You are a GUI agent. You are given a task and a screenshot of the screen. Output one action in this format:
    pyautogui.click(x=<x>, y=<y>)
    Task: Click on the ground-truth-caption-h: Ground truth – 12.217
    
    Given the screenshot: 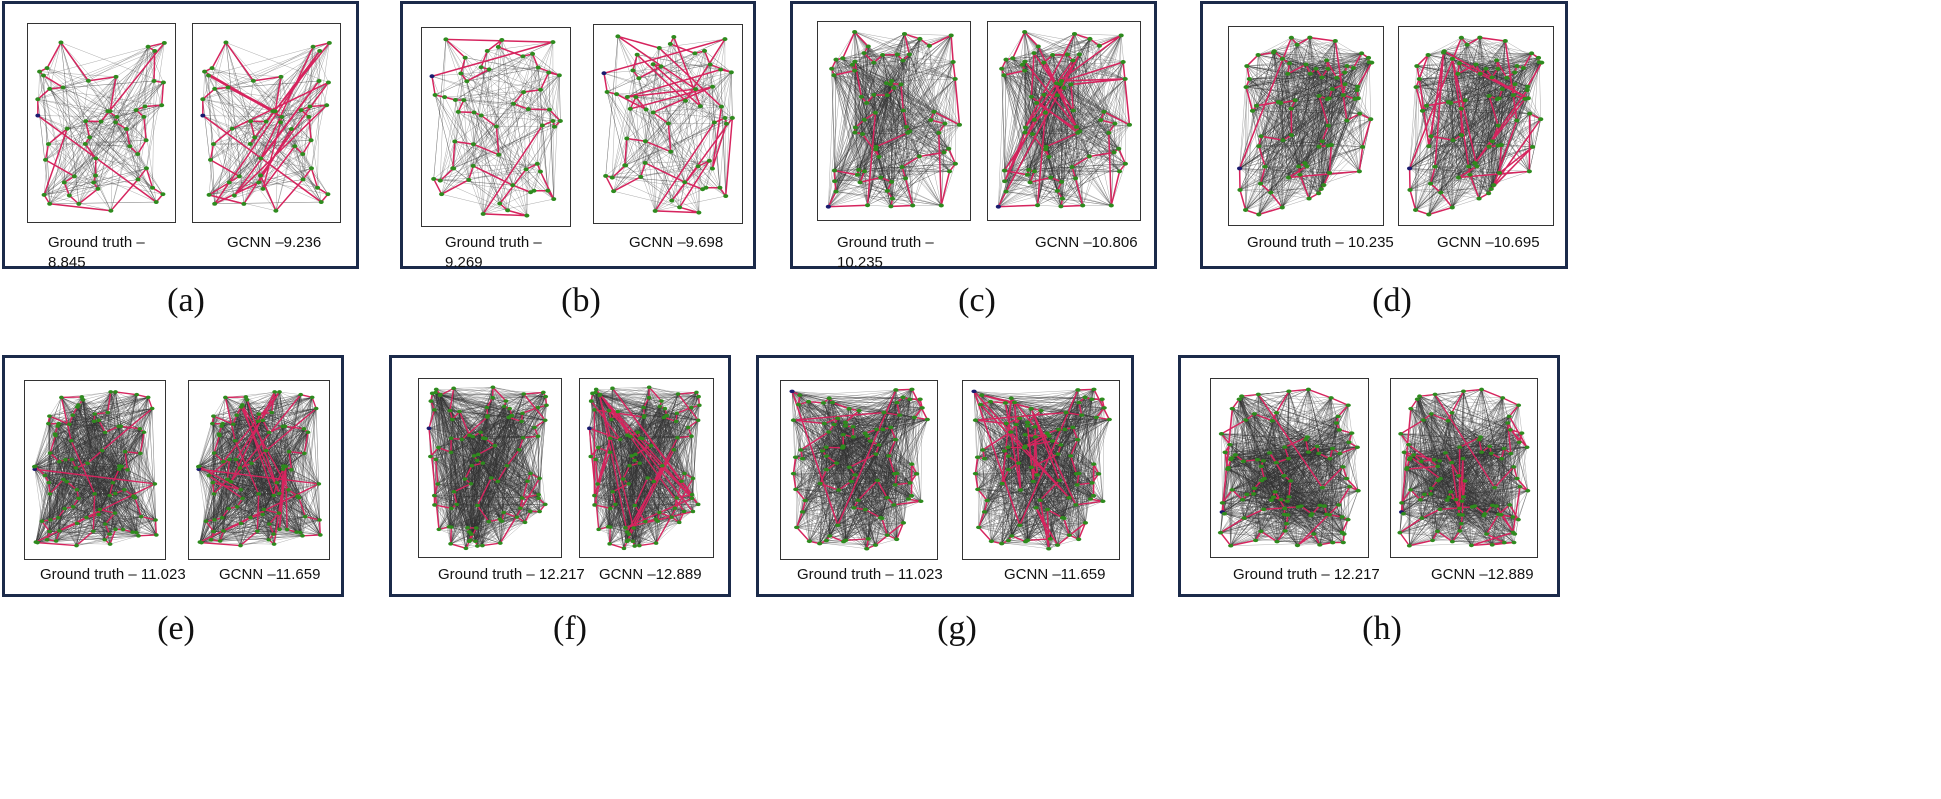 What is the action you would take?
    pyautogui.click(x=1306, y=574)
    